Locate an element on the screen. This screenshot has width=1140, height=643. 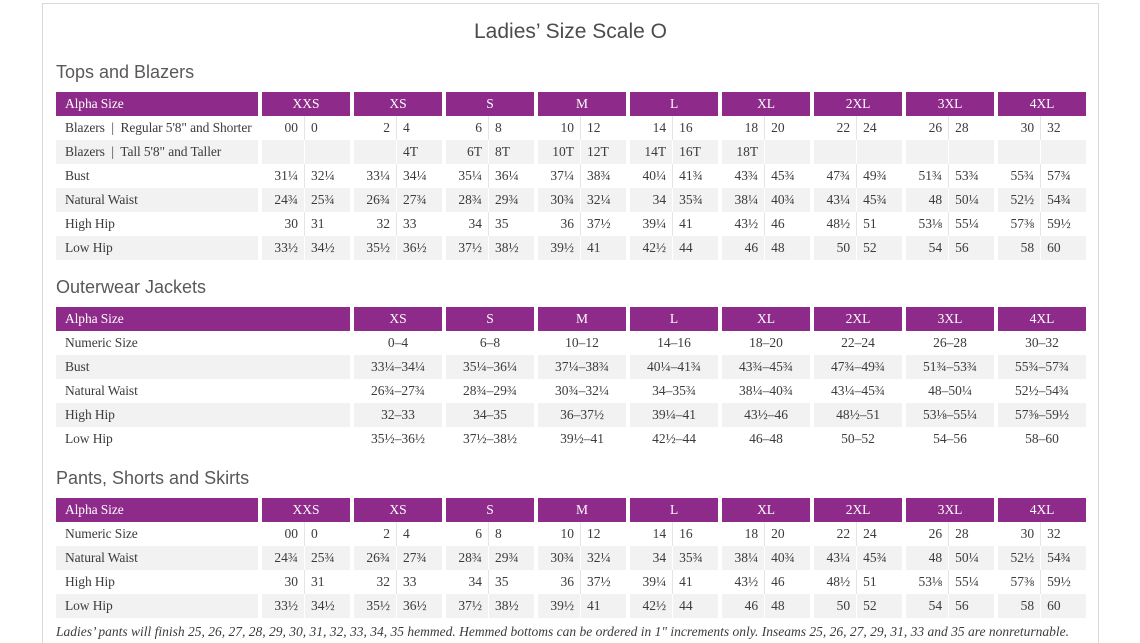
size-value-cell: 10T is located at coordinates (557, 152).